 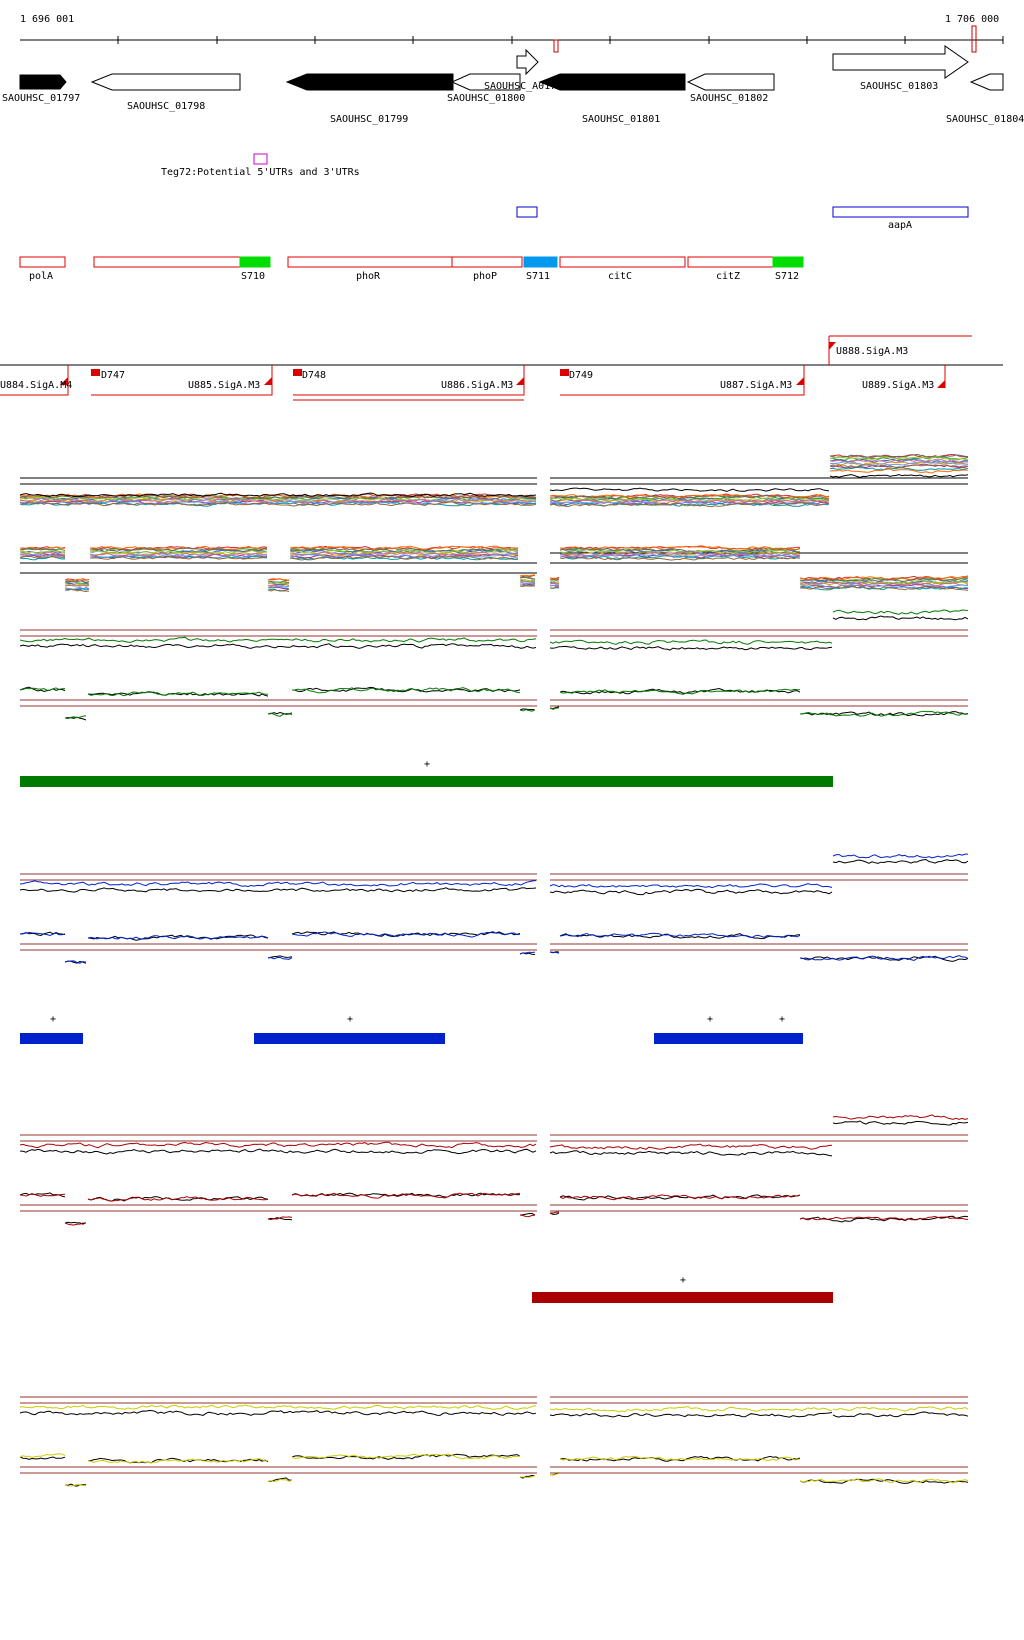 What do you see at coordinates (485, 276) in the screenshot?
I see `annotation-label: phoP` at bounding box center [485, 276].